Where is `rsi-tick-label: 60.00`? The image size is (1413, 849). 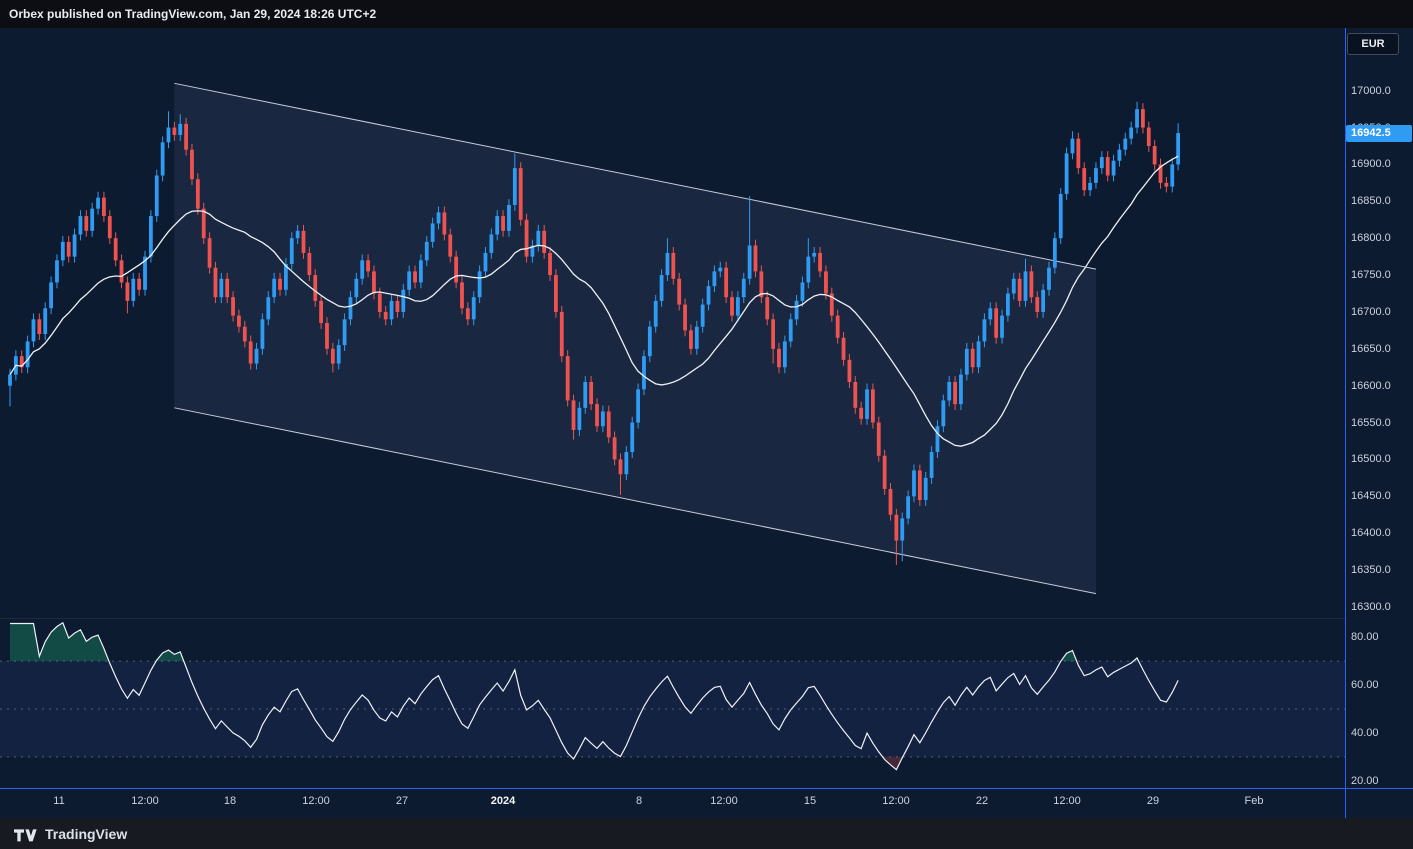
rsi-tick-label: 60.00 is located at coordinates (1365, 685).